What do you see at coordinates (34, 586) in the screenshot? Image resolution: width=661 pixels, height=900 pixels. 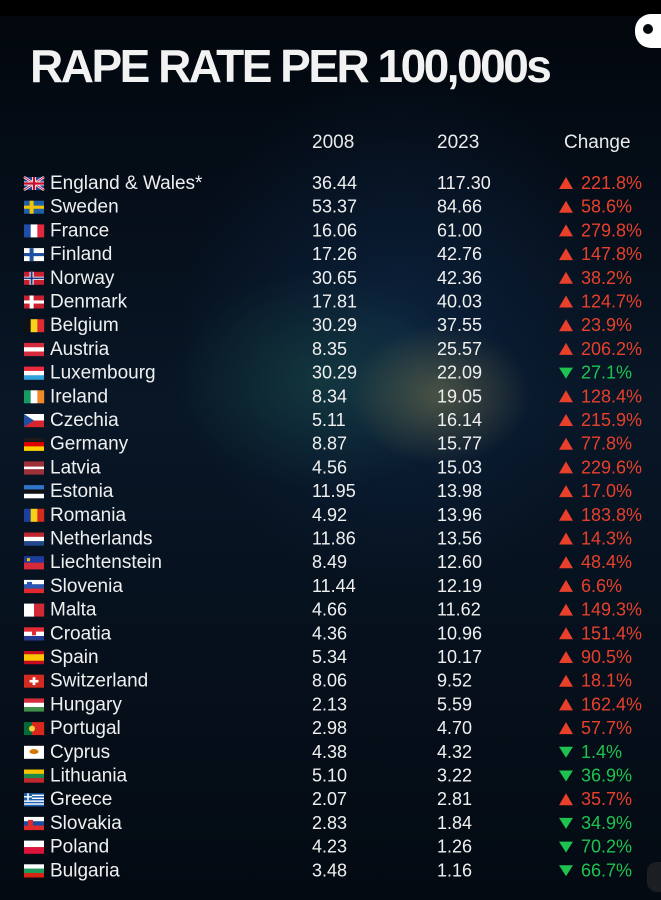 I see `flag-si-icon` at bounding box center [34, 586].